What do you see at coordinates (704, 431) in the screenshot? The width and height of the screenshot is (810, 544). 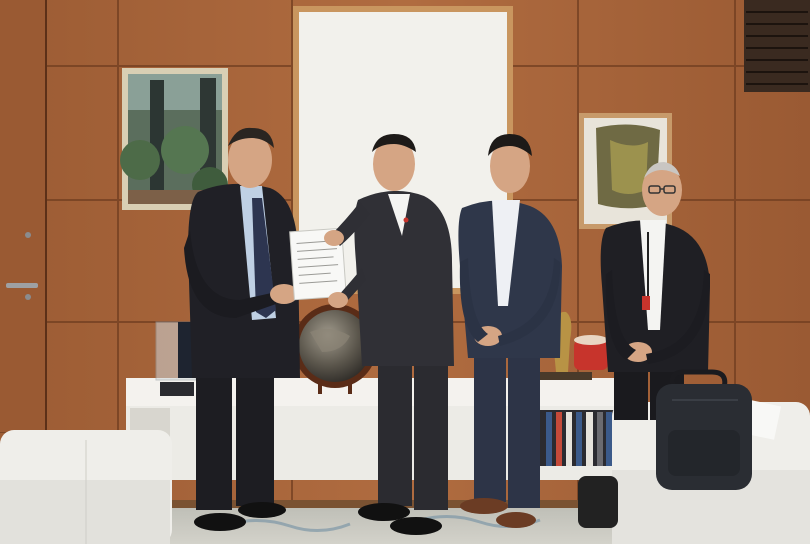 I see `backpack` at bounding box center [704, 431].